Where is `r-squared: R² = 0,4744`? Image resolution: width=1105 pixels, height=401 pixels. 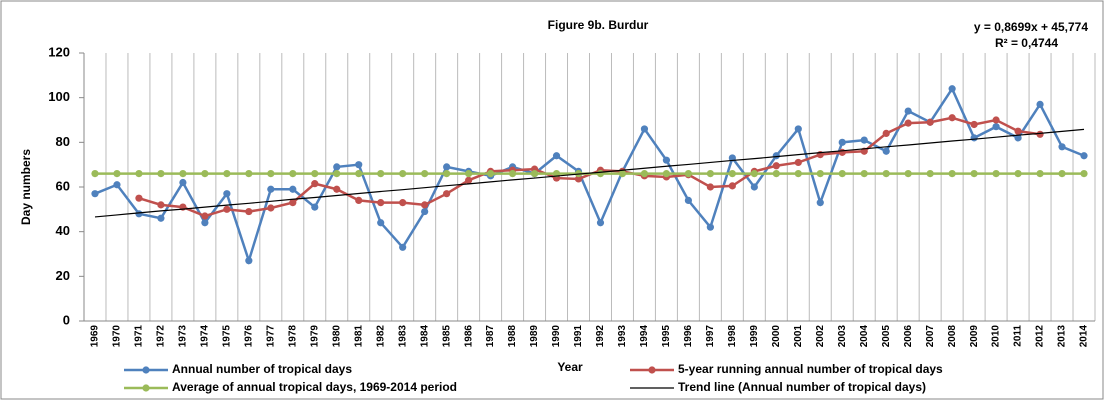
r-squared: R² = 0,4744 is located at coordinates (1026, 43).